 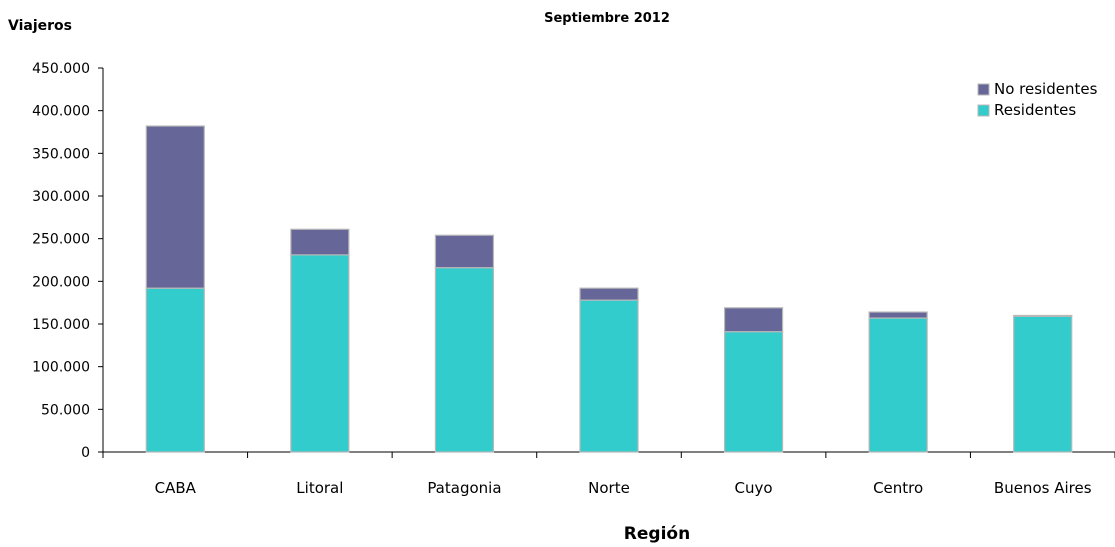 I want to click on x-tick-label: Norte, so click(x=609, y=488).